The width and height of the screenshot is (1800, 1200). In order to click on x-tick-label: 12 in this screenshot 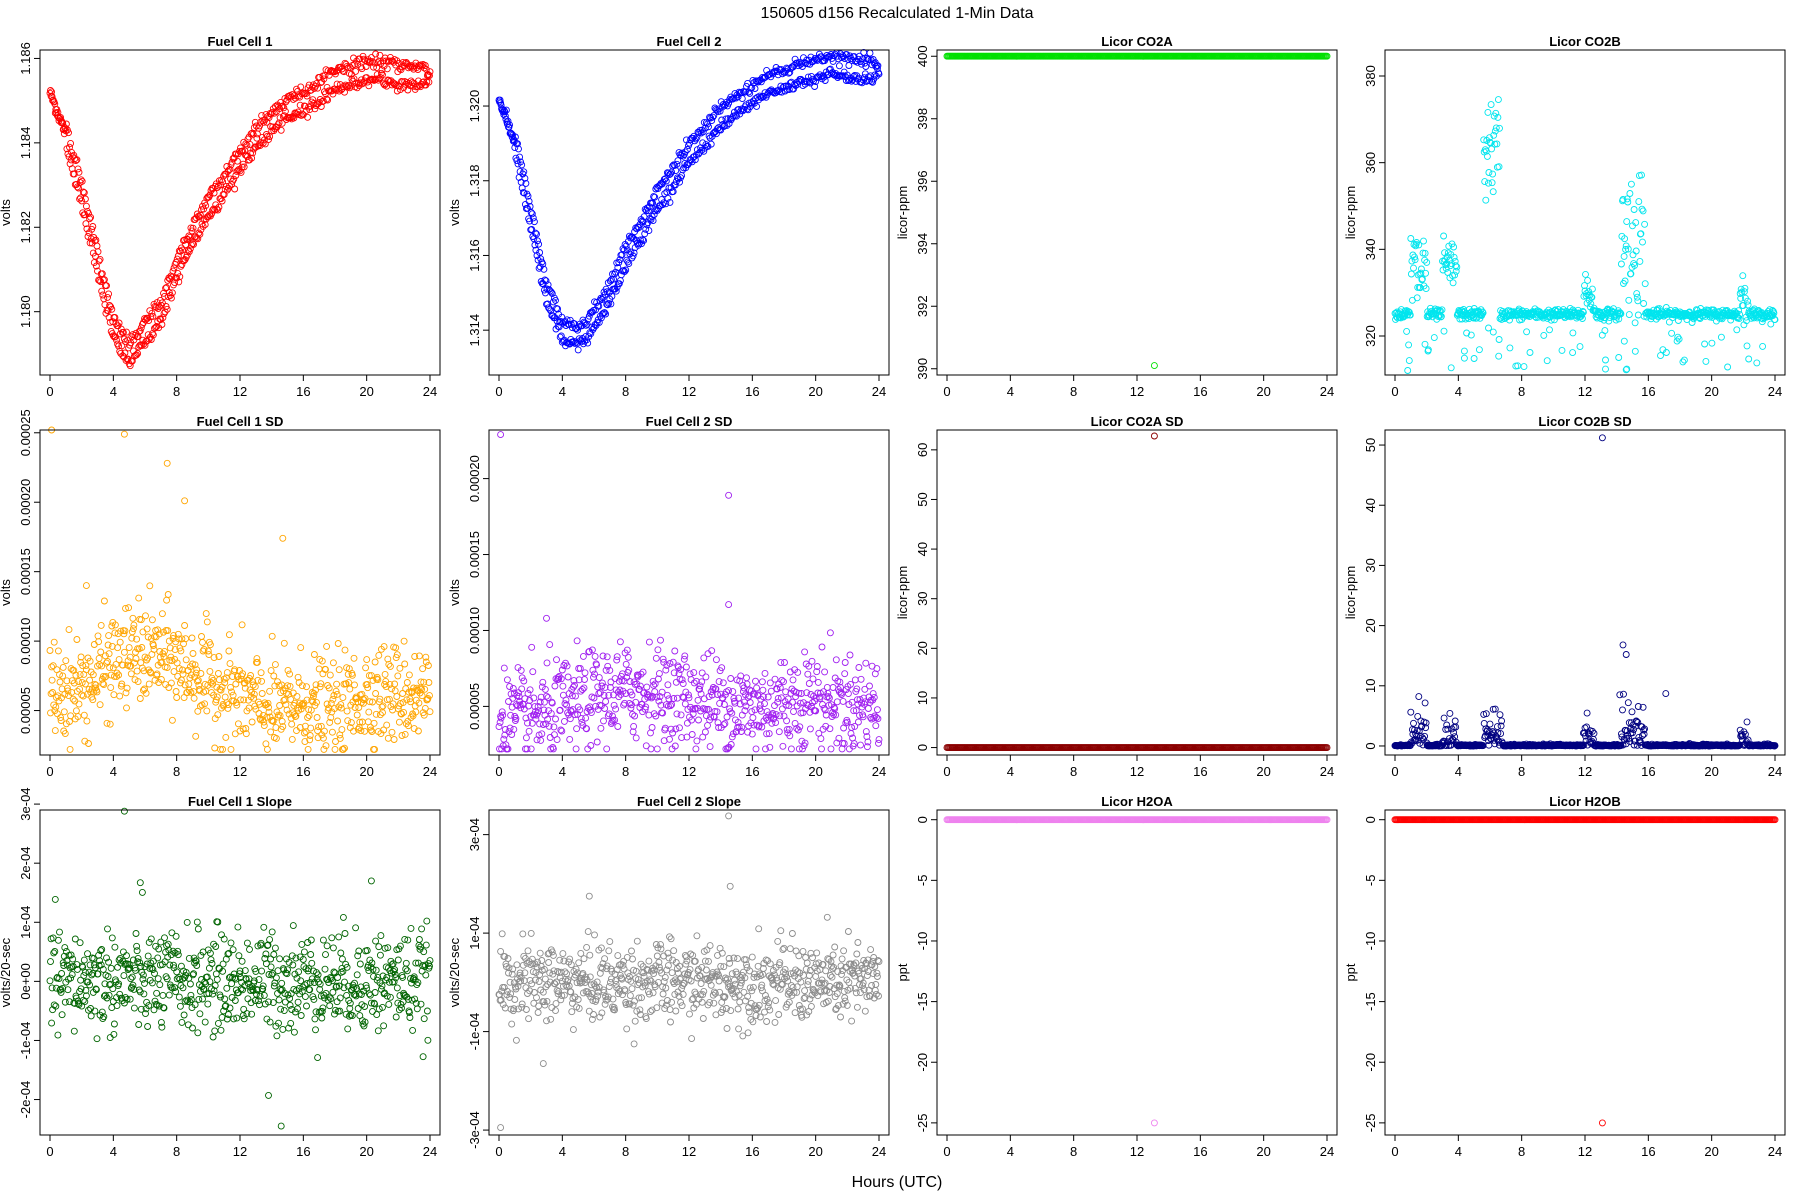, I will do `click(1585, 391)`.